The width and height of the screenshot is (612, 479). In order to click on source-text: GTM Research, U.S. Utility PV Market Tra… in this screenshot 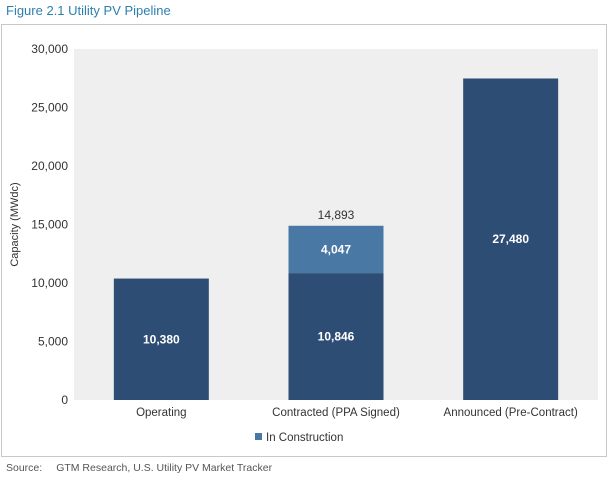, I will do `click(164, 468)`.